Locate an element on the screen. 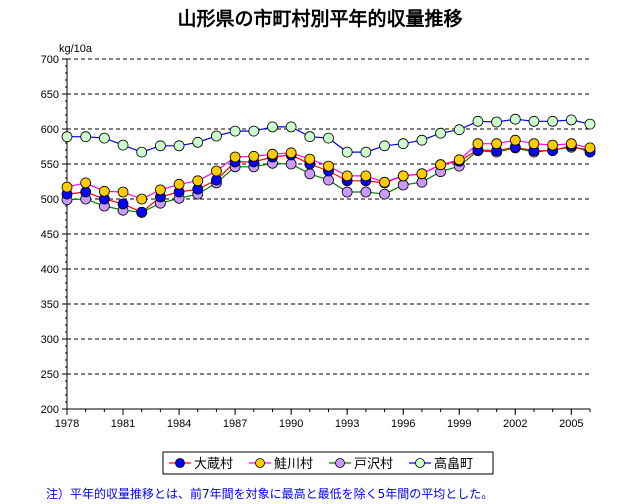 Image resolution: width=640 pixels, height=504 pixels. legend-item: 鮭川村 is located at coordinates (281, 464).